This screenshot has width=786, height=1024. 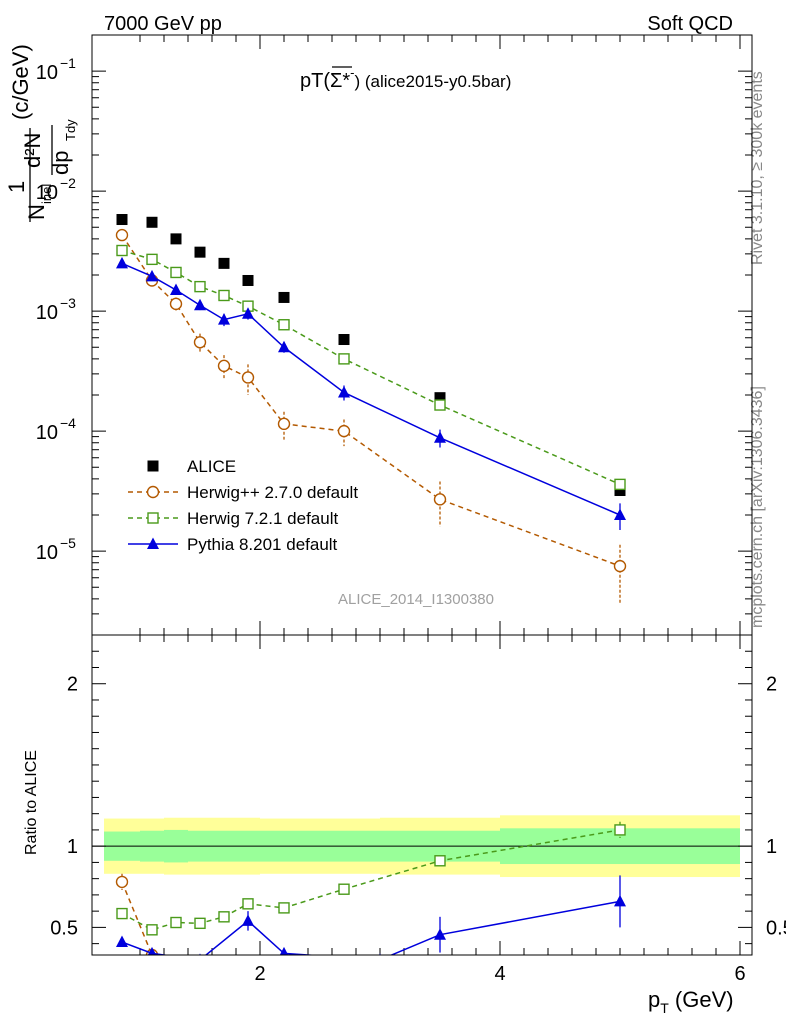 What do you see at coordinates (138, 918) in the screenshot?
I see `ratio-herwig-2-7-0-default-line` at bounding box center [138, 918].